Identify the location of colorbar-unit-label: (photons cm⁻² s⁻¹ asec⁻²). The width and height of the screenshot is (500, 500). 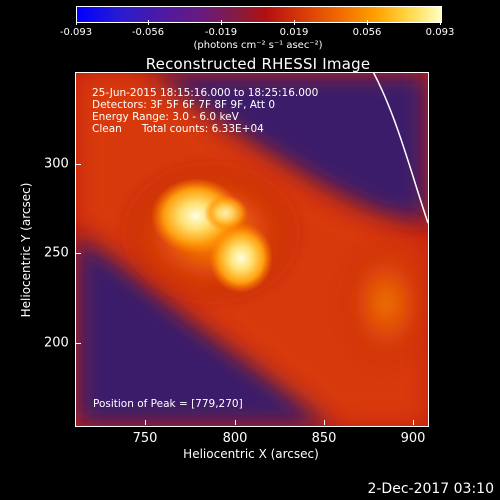
(258, 45).